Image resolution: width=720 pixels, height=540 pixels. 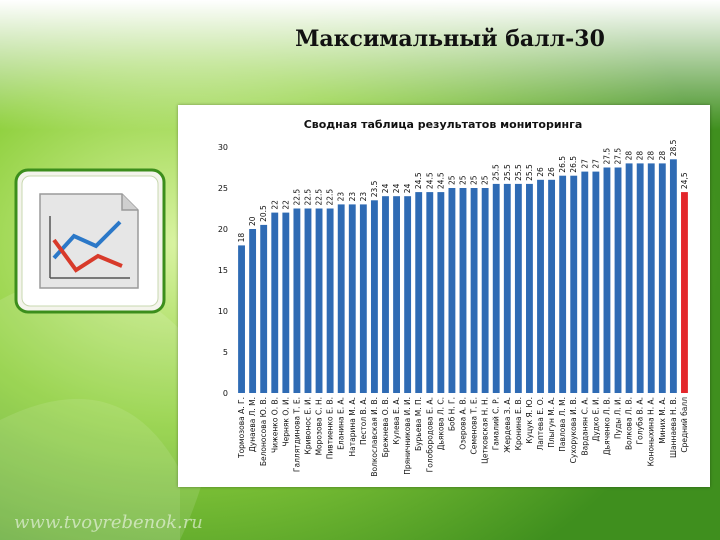 What do you see at coordinates (385, 427) in the screenshot?
I see `category-label: Брежнева О. В.` at bounding box center [385, 427].